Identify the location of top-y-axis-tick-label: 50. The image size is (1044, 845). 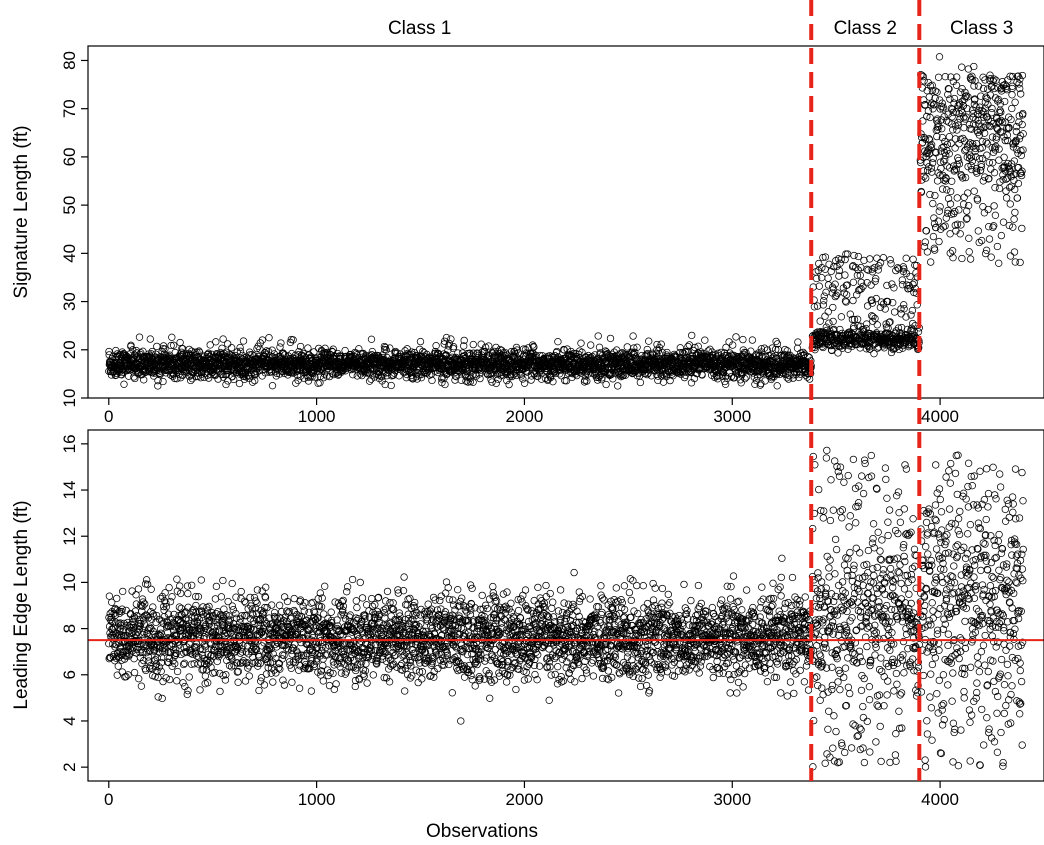
(69, 205).